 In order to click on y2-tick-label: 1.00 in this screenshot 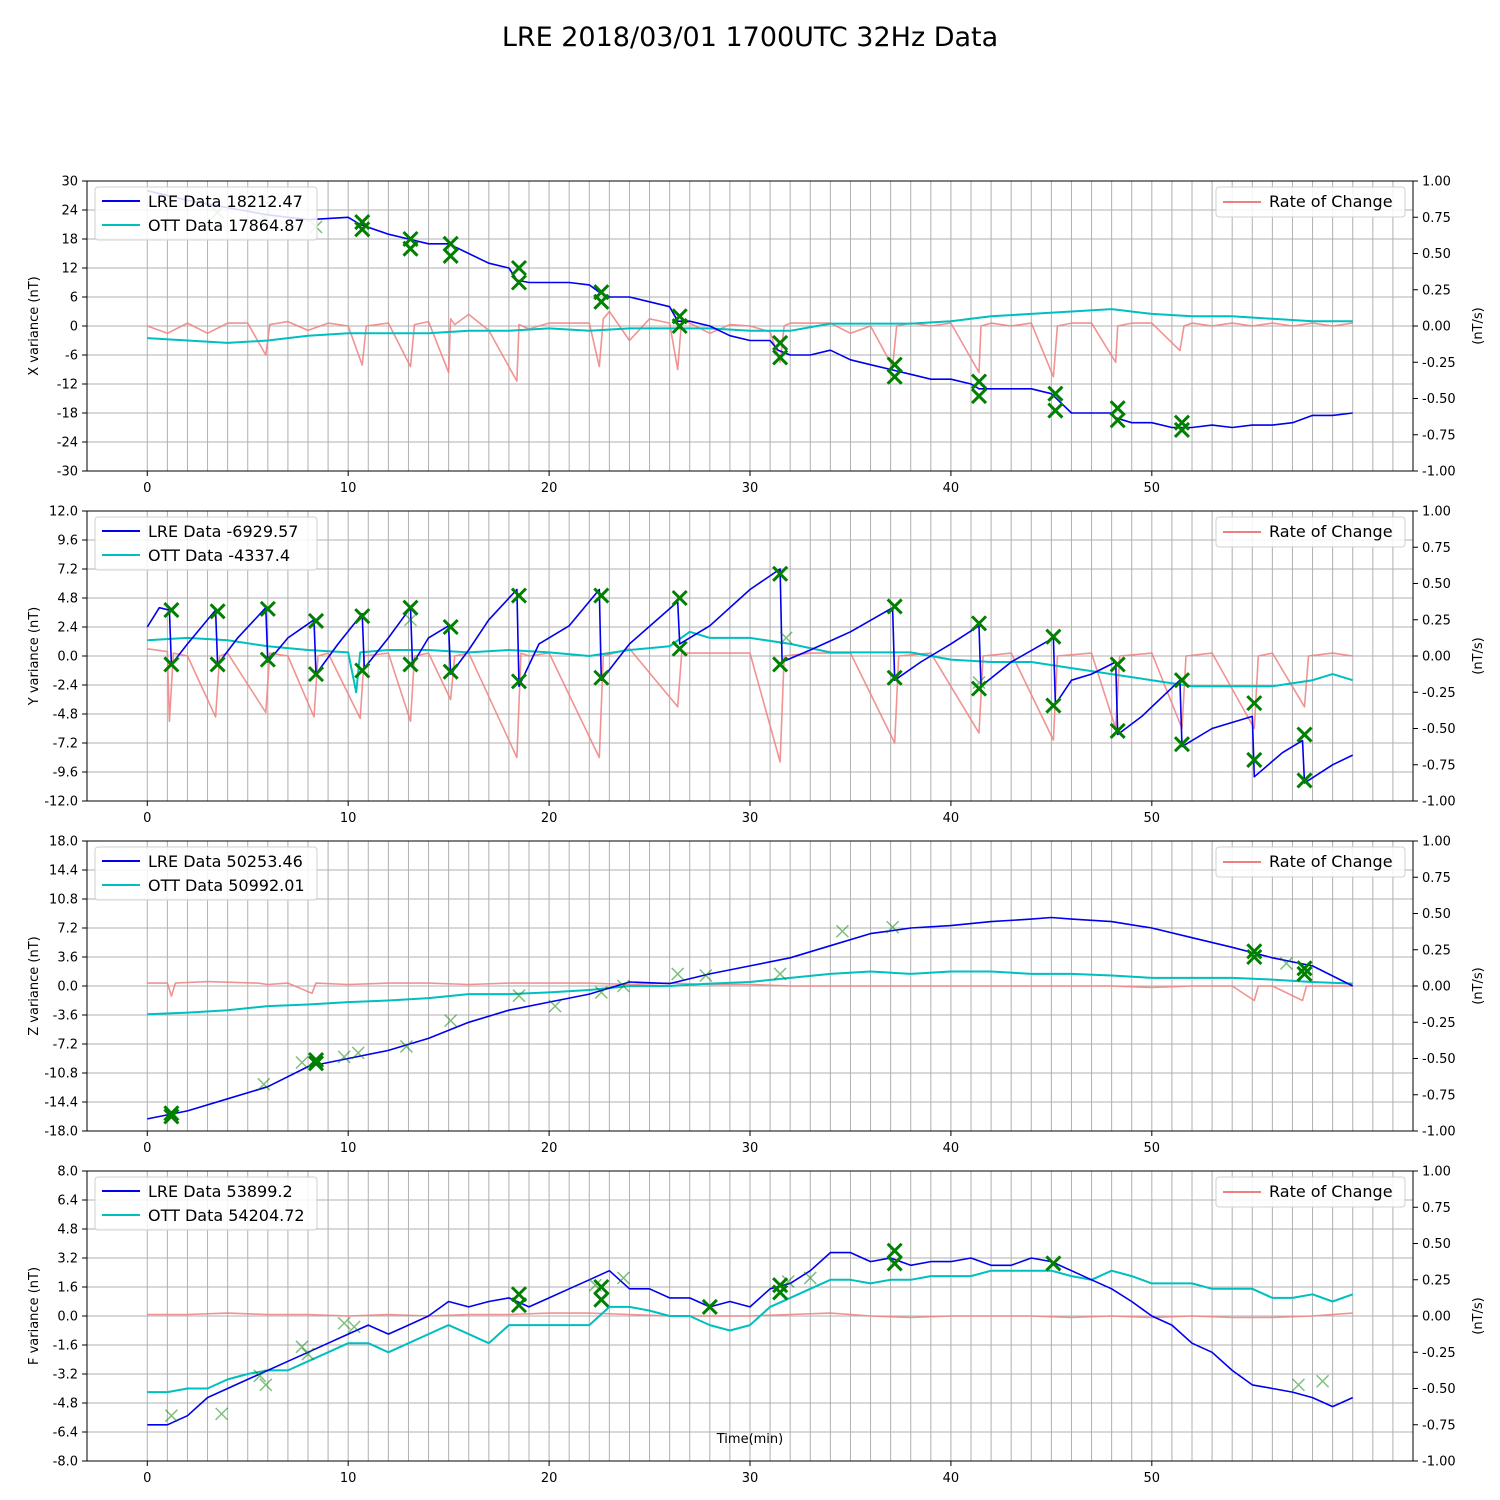, I will do `click(1436, 512)`.